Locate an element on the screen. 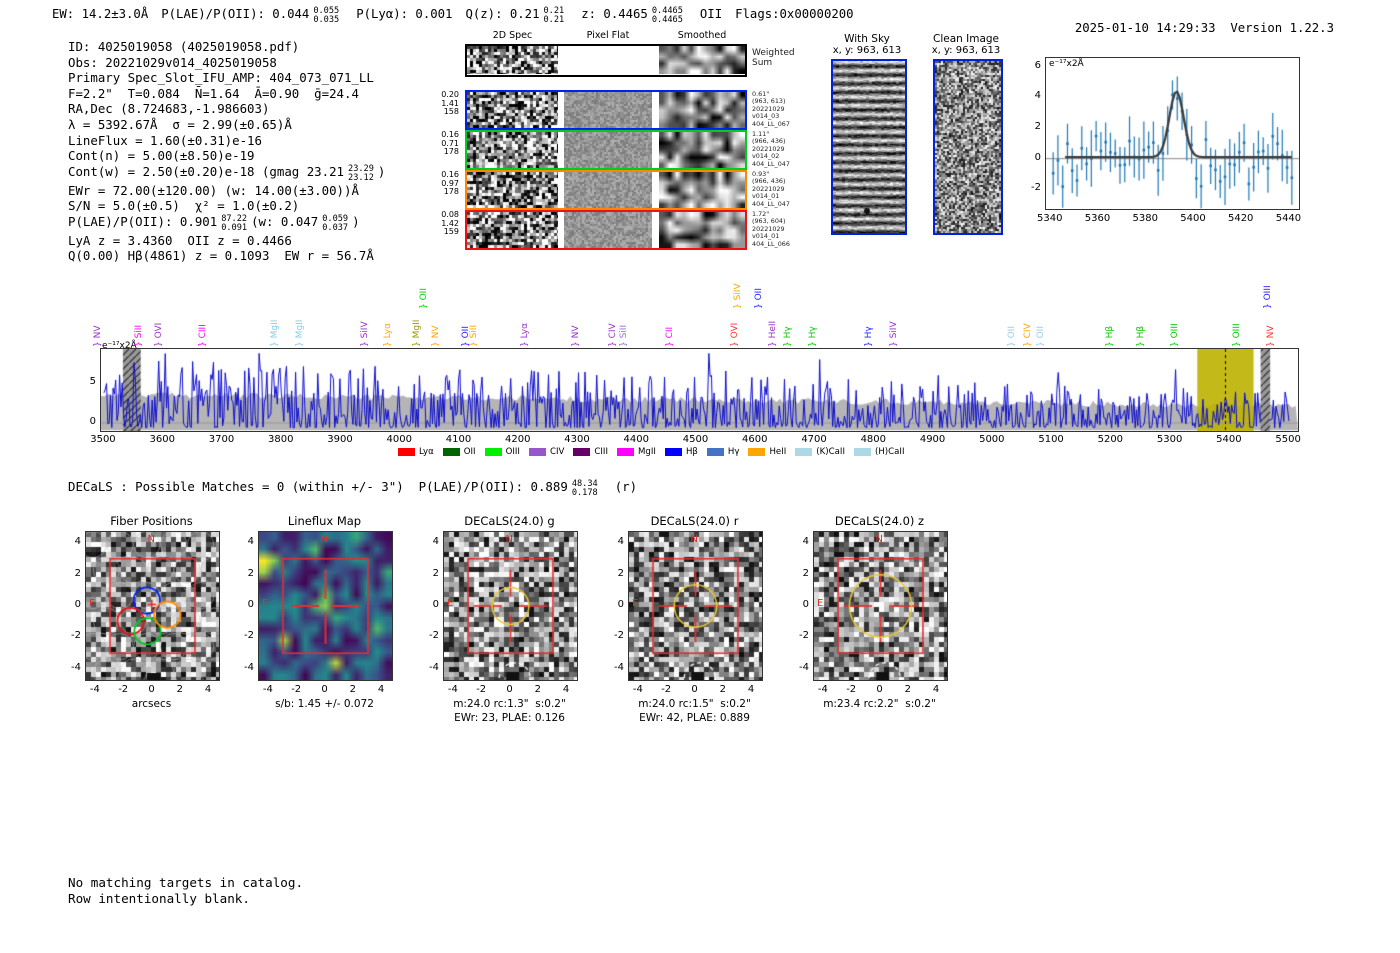 The image size is (1400, 953). info-text: LyA z = 3.4360 OII z = 0.4466 is located at coordinates (180, 240).